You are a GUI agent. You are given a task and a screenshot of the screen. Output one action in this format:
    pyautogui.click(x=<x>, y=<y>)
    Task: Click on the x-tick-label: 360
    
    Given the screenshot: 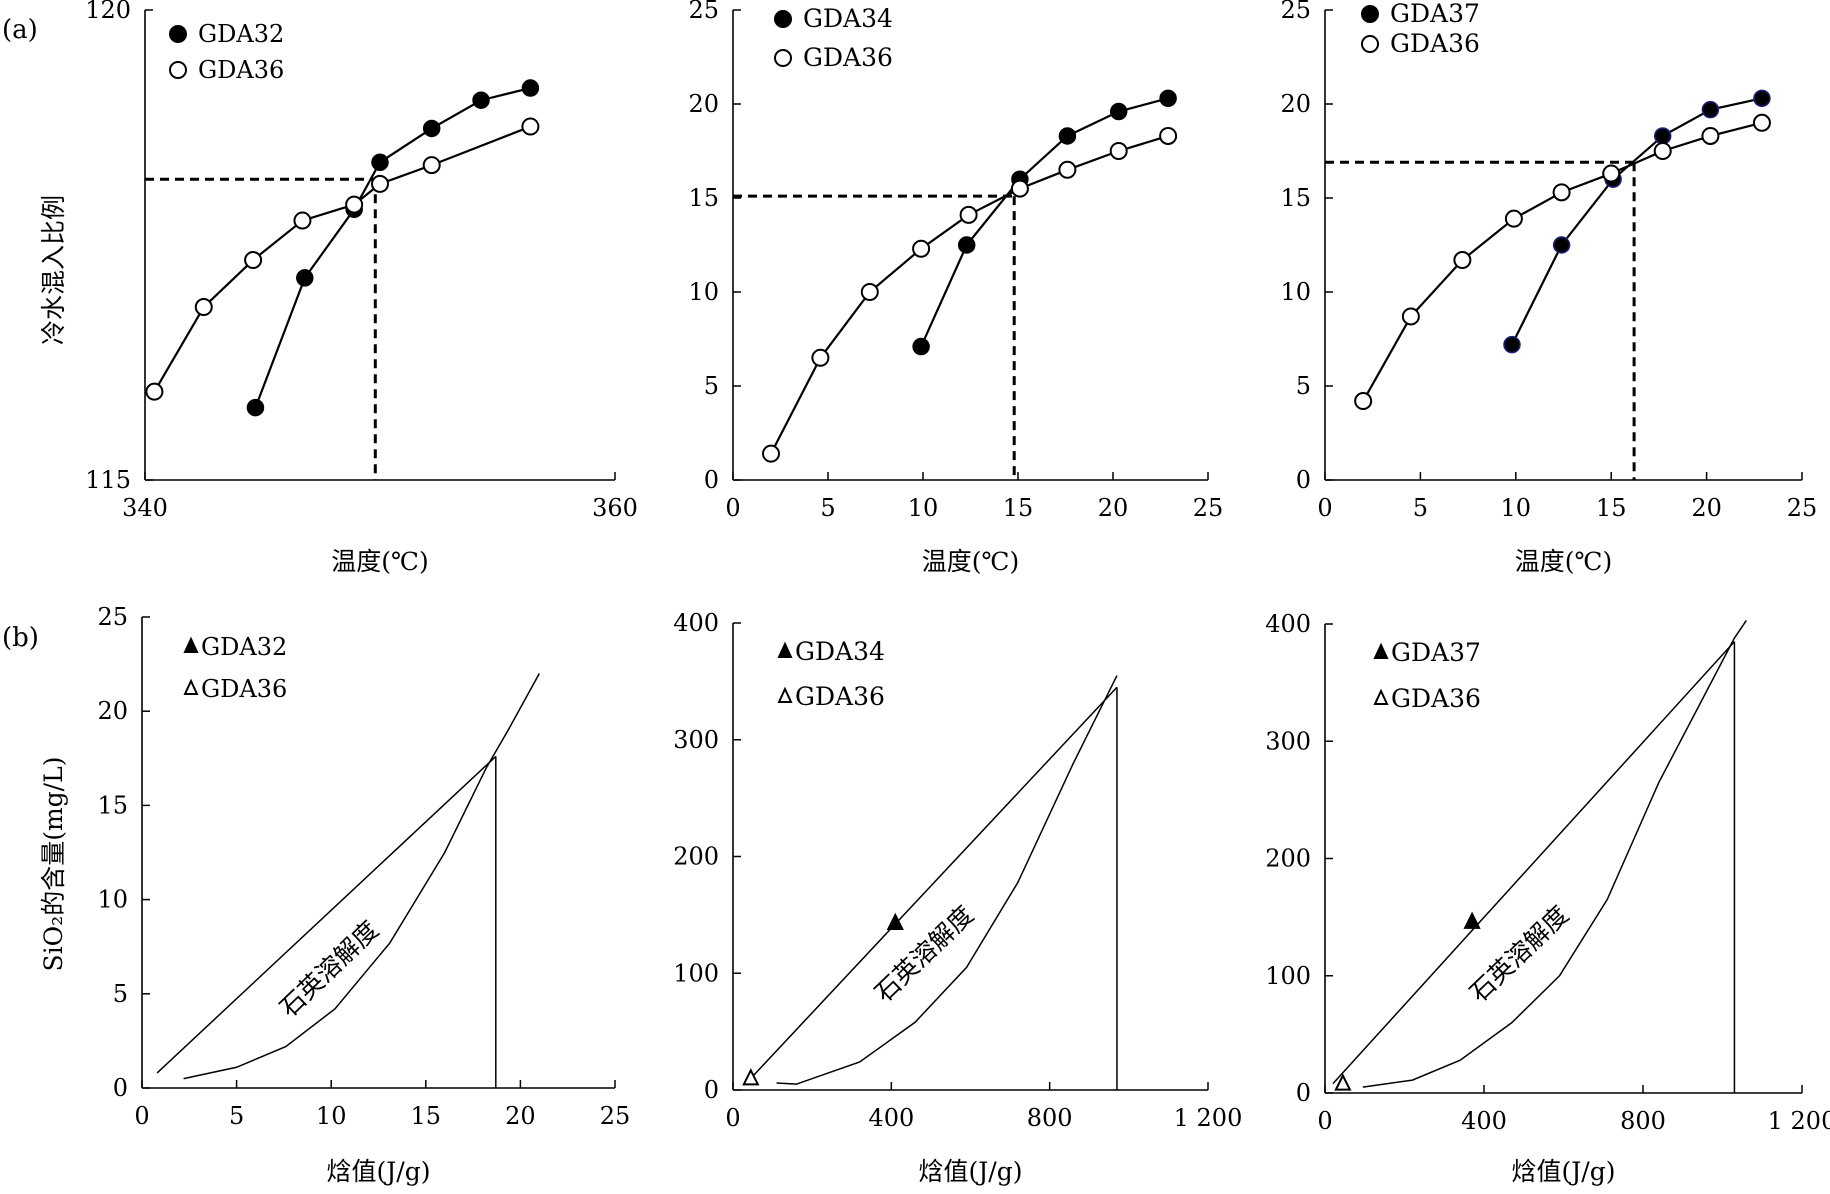 What is the action you would take?
    pyautogui.click(x=615, y=508)
    